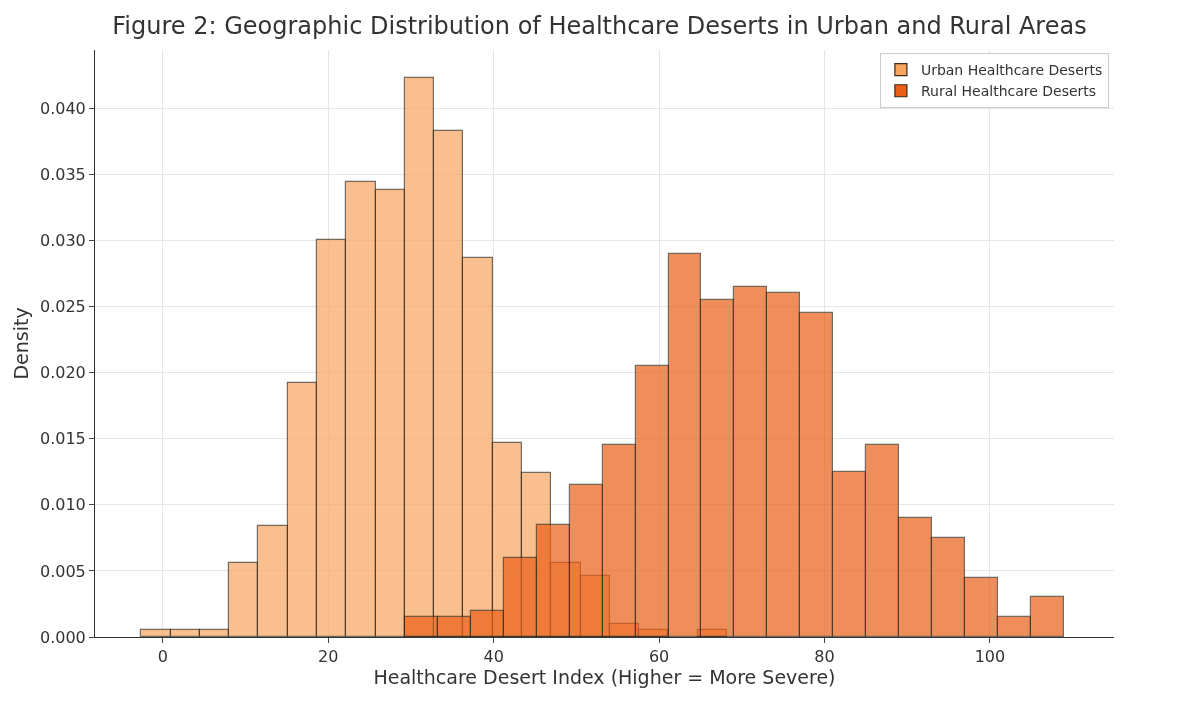 The image size is (1199, 702). I want to click on y-tick-label: 0.005, so click(62, 571).